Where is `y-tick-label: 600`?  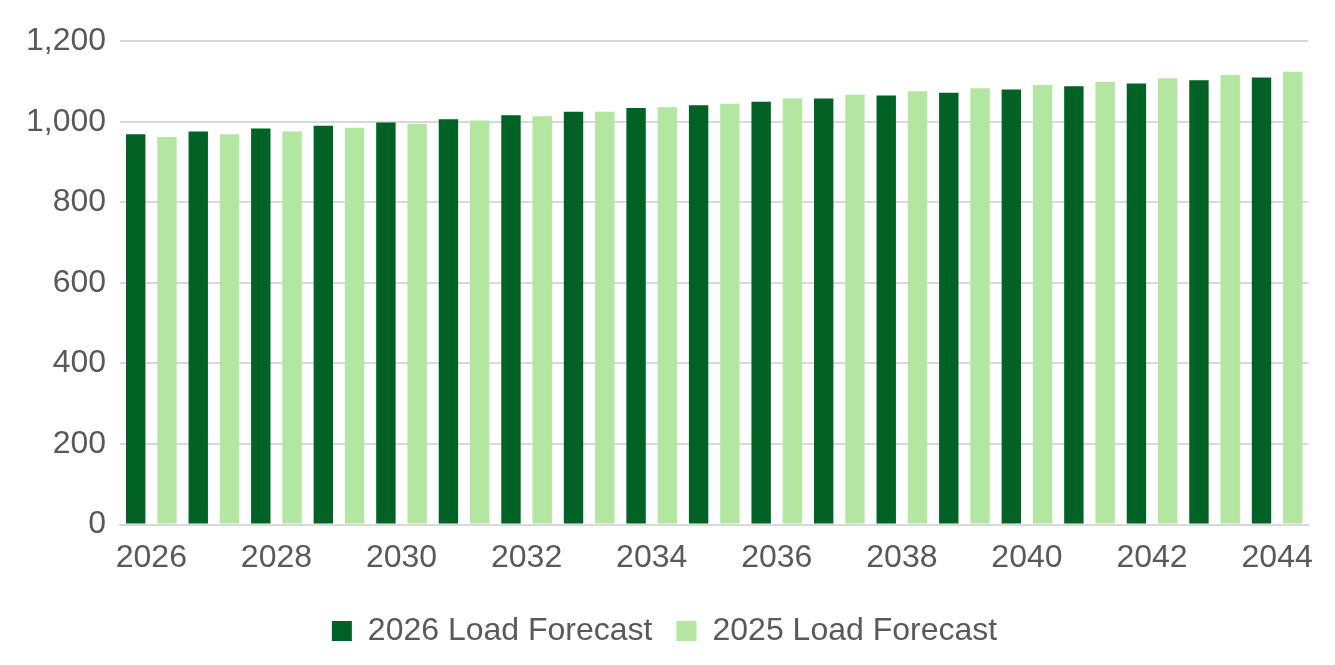 y-tick-label: 600 is located at coordinates (79, 280).